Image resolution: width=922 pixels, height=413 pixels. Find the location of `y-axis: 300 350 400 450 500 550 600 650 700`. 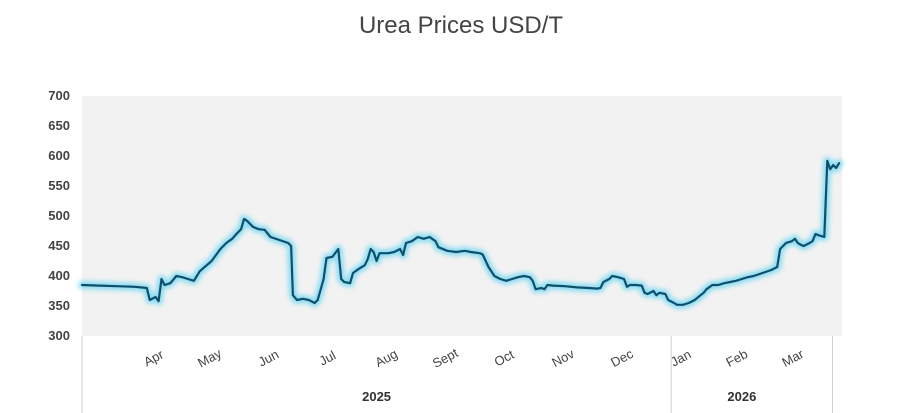

y-axis: 300 350 400 450 500 550 600 650 700 is located at coordinates (59, 215).